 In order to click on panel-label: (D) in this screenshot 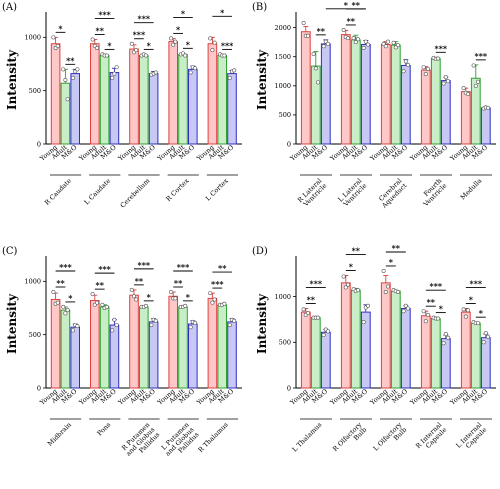, I will do `click(260, 251)`.